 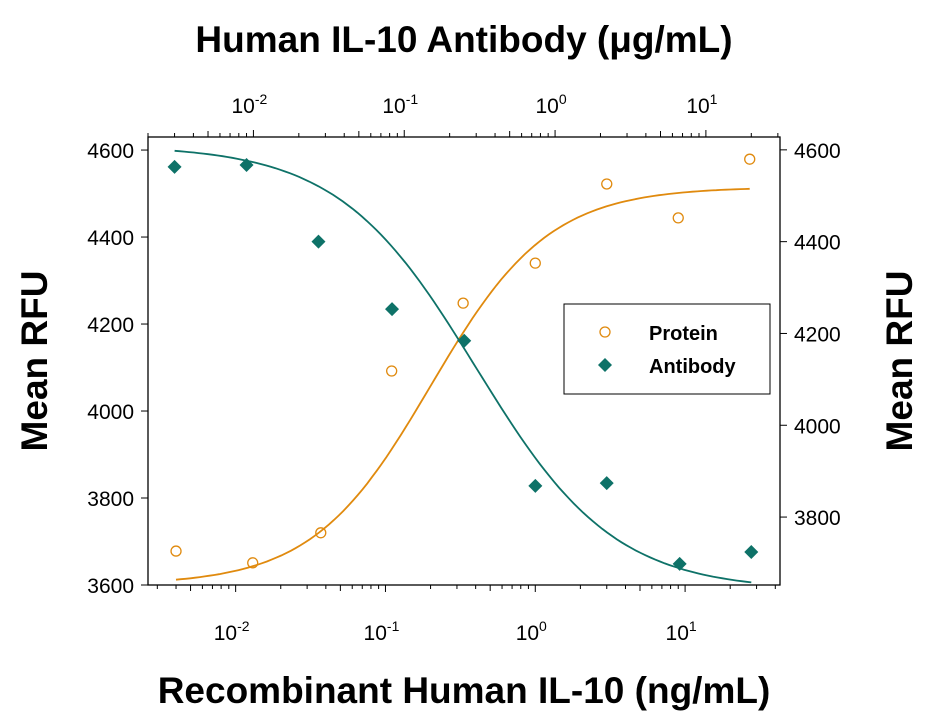 I want to click on left-axis-title: Mean RFU, so click(x=34, y=361).